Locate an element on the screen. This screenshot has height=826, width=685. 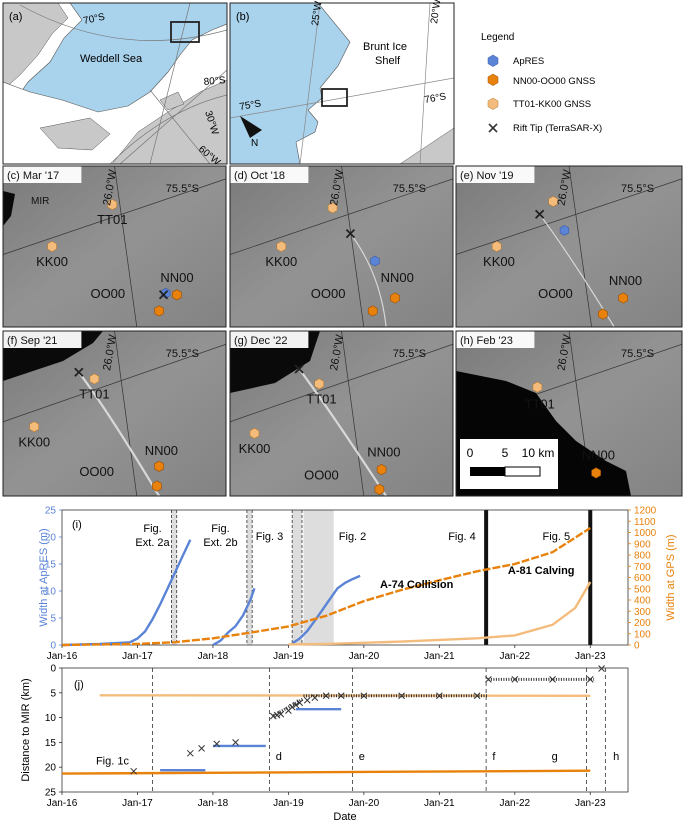
chart-i-xtick: Jan-18 is located at coordinates (213, 656).